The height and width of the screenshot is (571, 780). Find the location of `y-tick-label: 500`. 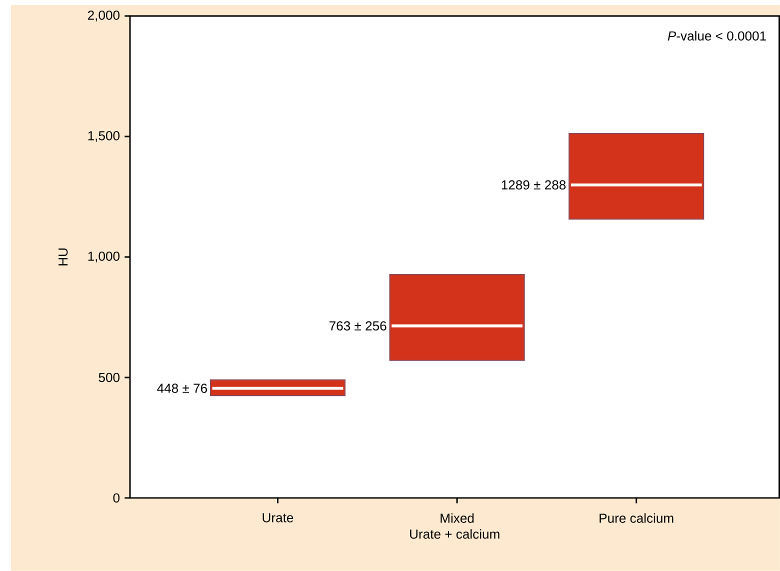

y-tick-label: 500 is located at coordinates (109, 377).